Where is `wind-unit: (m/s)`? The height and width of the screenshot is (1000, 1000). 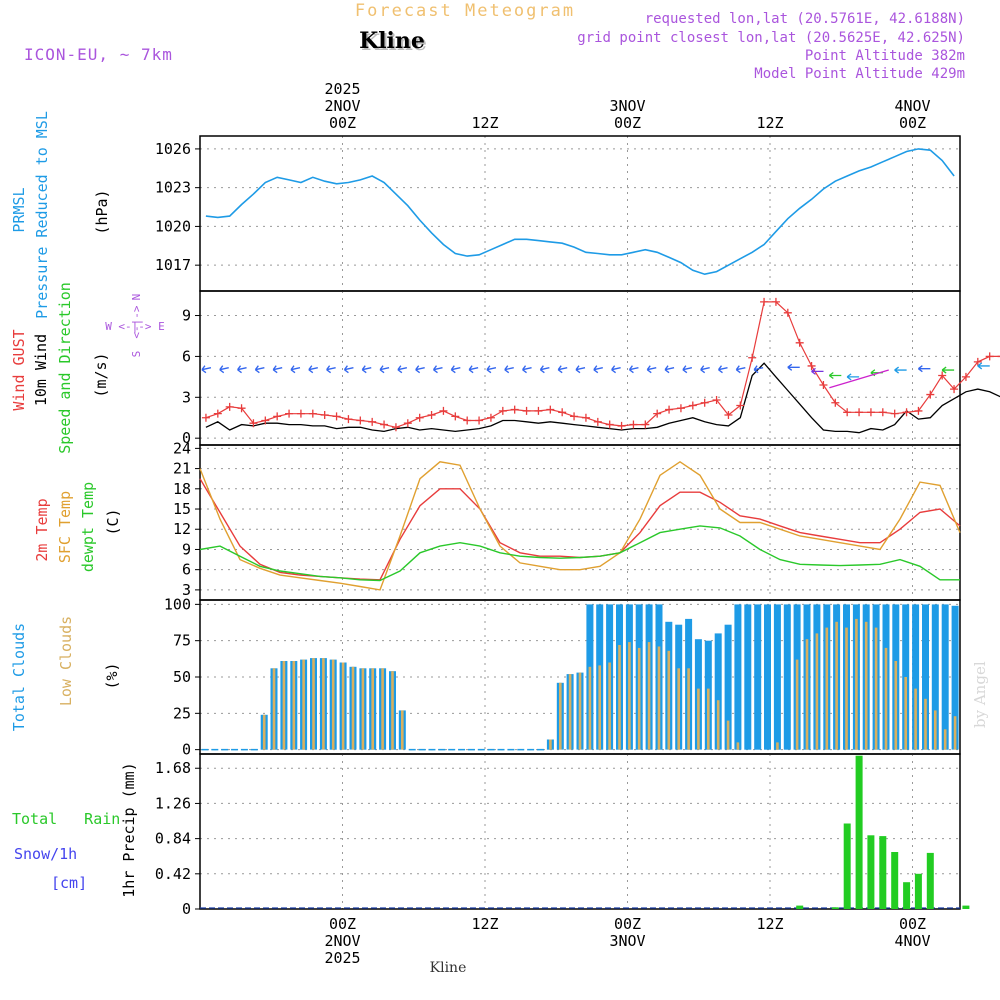 wind-unit: (m/s) is located at coordinates (101, 374).